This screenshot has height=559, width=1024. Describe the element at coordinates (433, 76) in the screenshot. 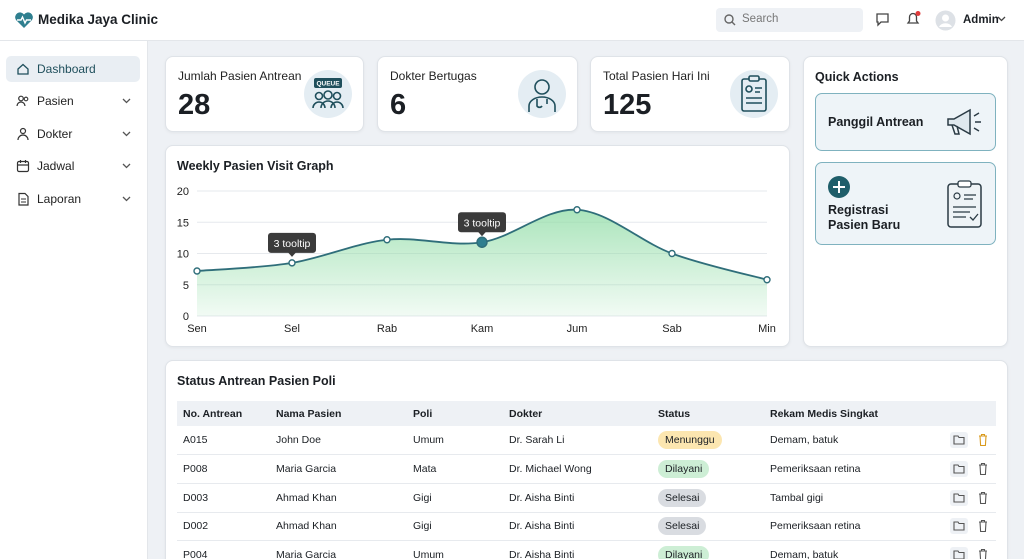

I see `stat-label: Dokter Bertugas` at that location.